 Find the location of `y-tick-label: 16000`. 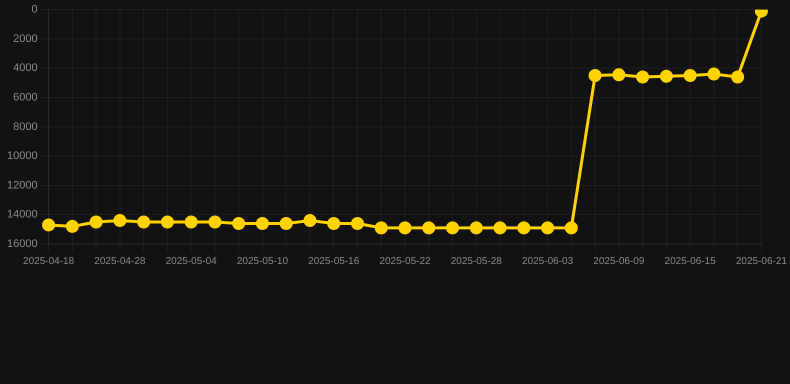

y-tick-label: 16000 is located at coordinates (22, 244).